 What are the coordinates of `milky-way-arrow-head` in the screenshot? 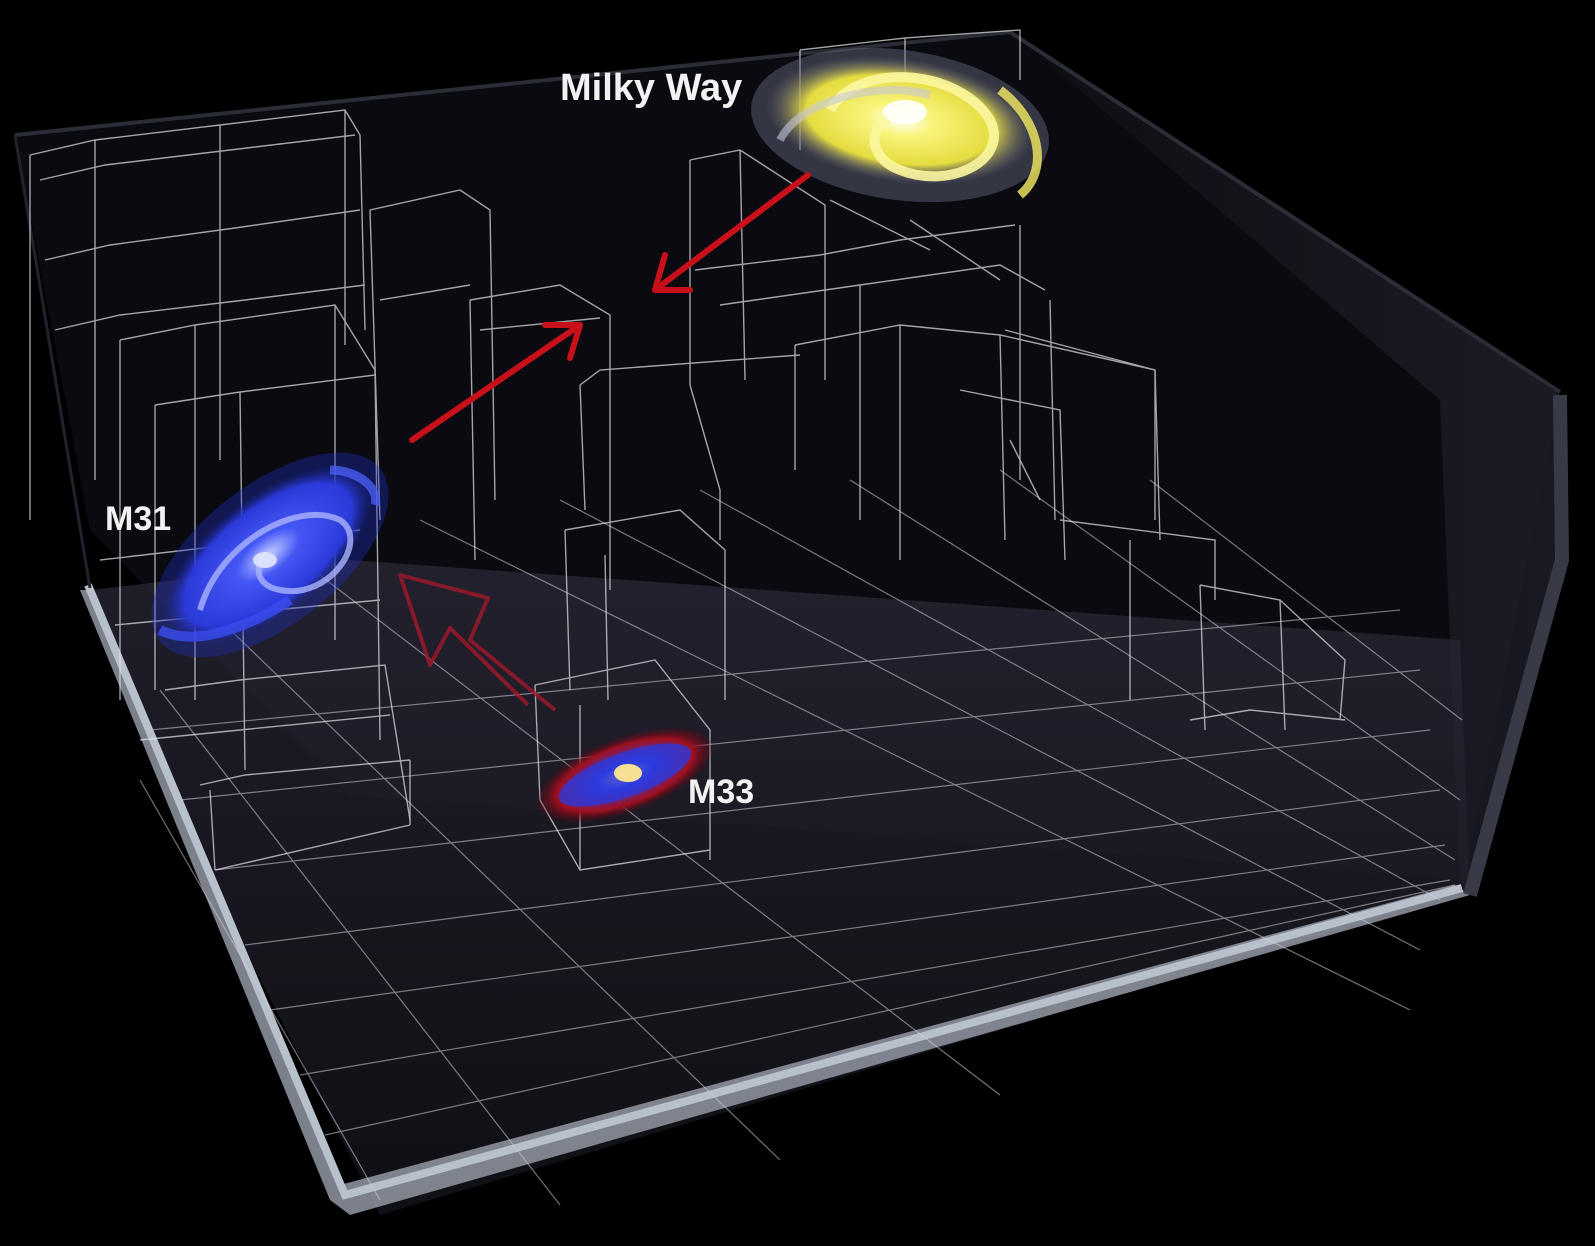 It's located at (672, 272).